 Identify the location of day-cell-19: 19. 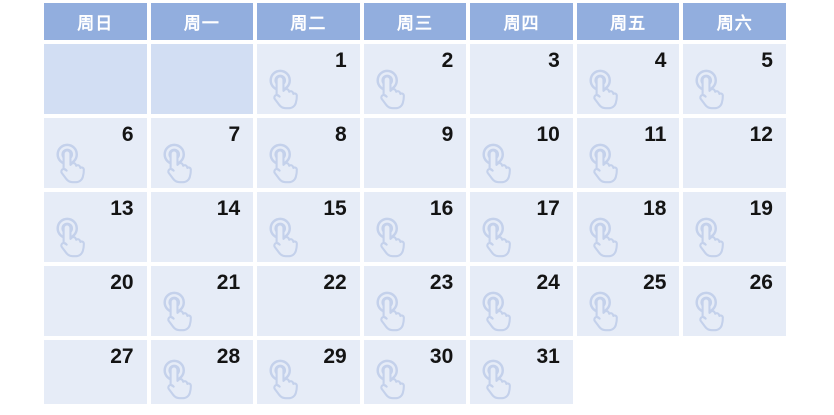
(734, 227).